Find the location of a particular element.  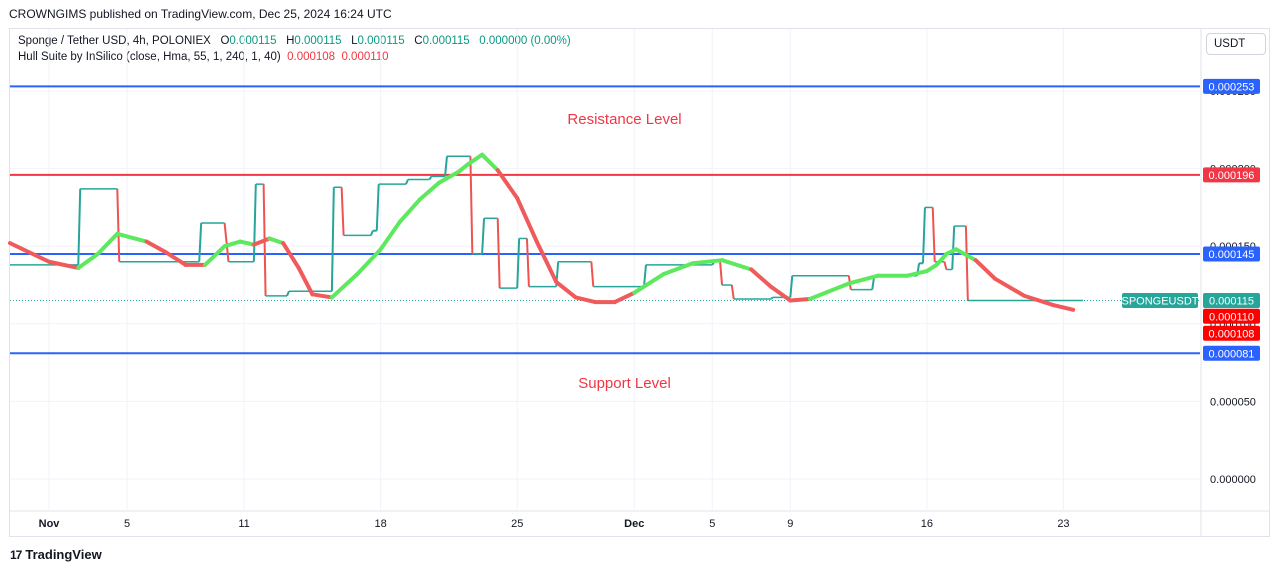

currency-selector: USDT is located at coordinates (1236, 44).